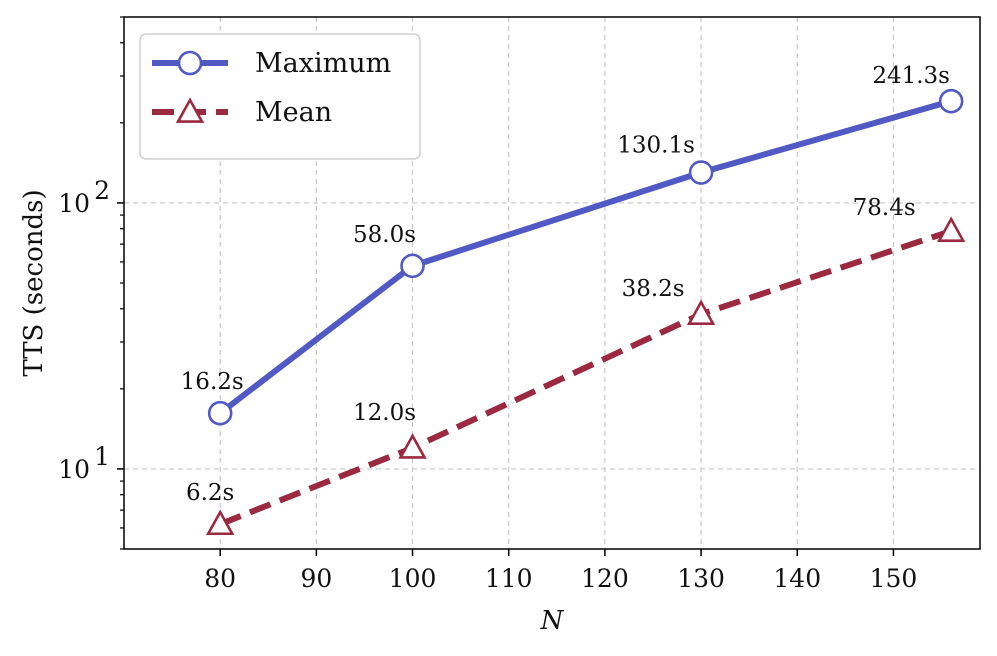 The image size is (997, 656). What do you see at coordinates (653, 289) in the screenshot?
I see `data-label-mean: 38.2s` at bounding box center [653, 289].